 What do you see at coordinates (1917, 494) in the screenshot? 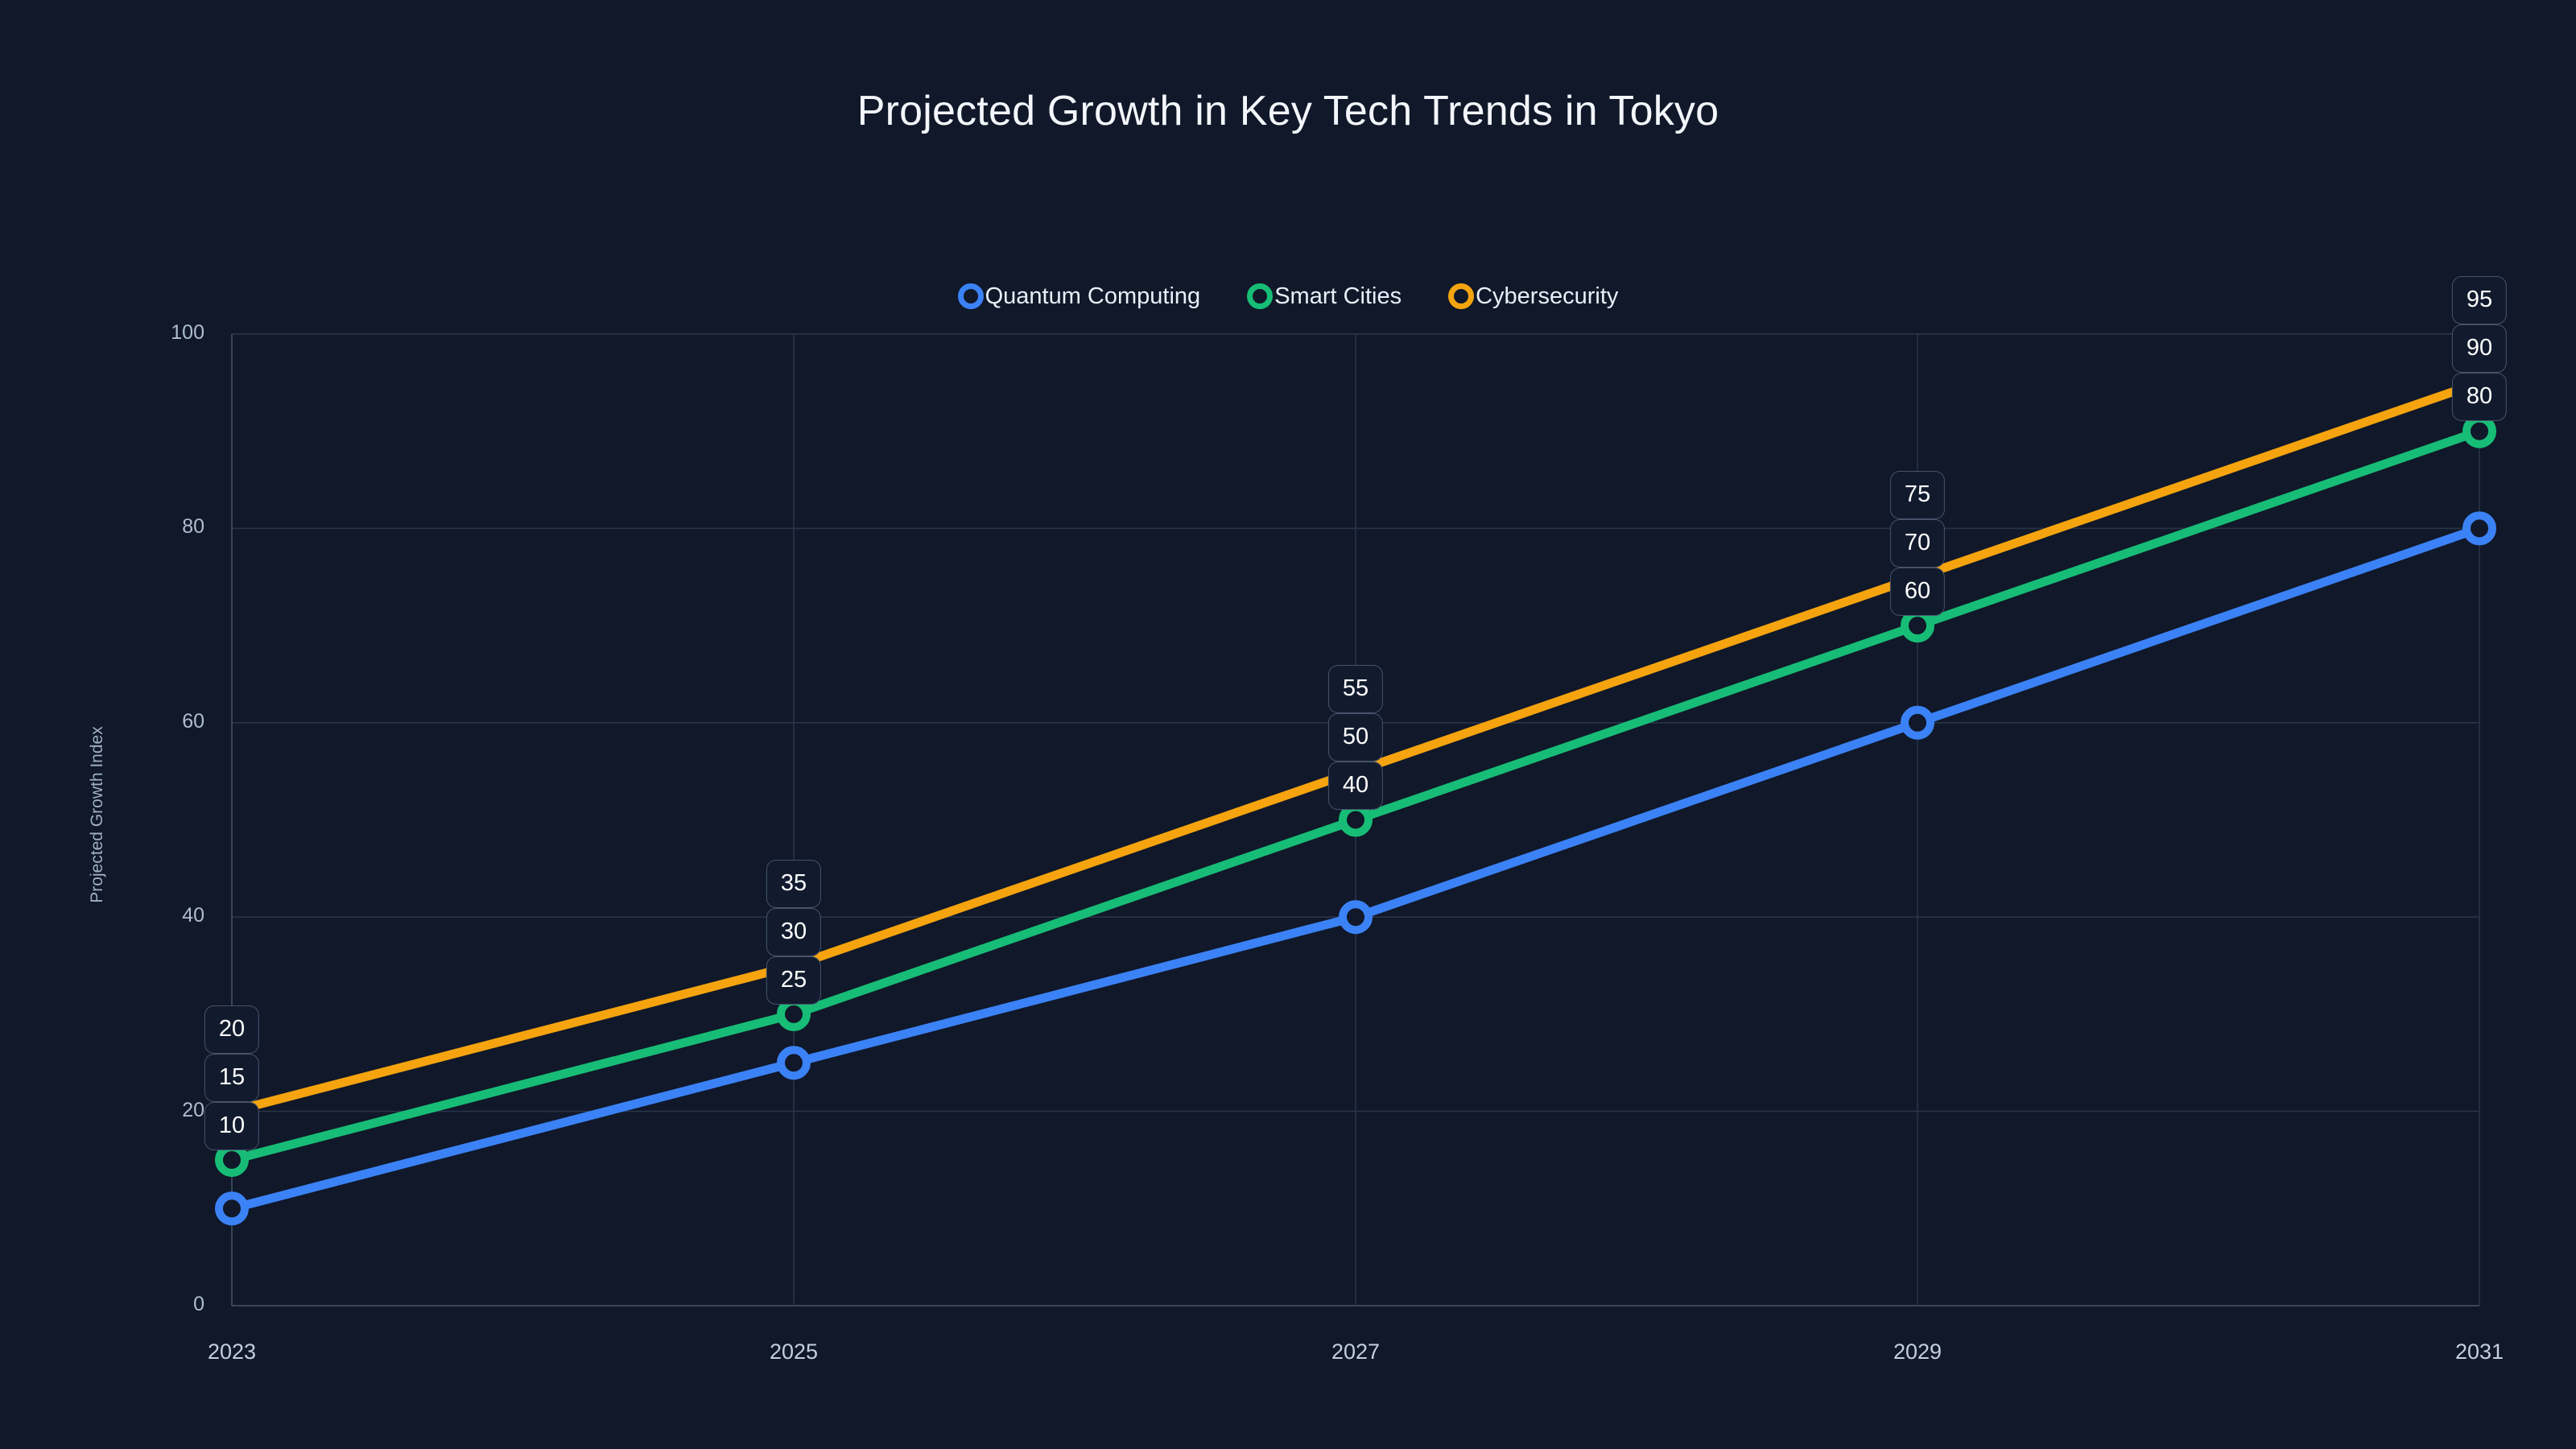
I see `data-label: 75` at bounding box center [1917, 494].